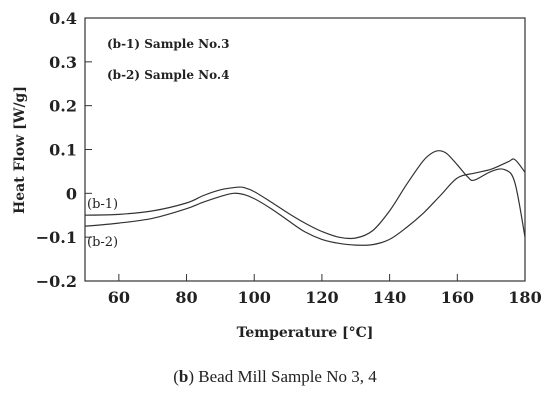  Describe the element at coordinates (63, 62) in the screenshot. I see `y-tick-label: 0.3` at that location.